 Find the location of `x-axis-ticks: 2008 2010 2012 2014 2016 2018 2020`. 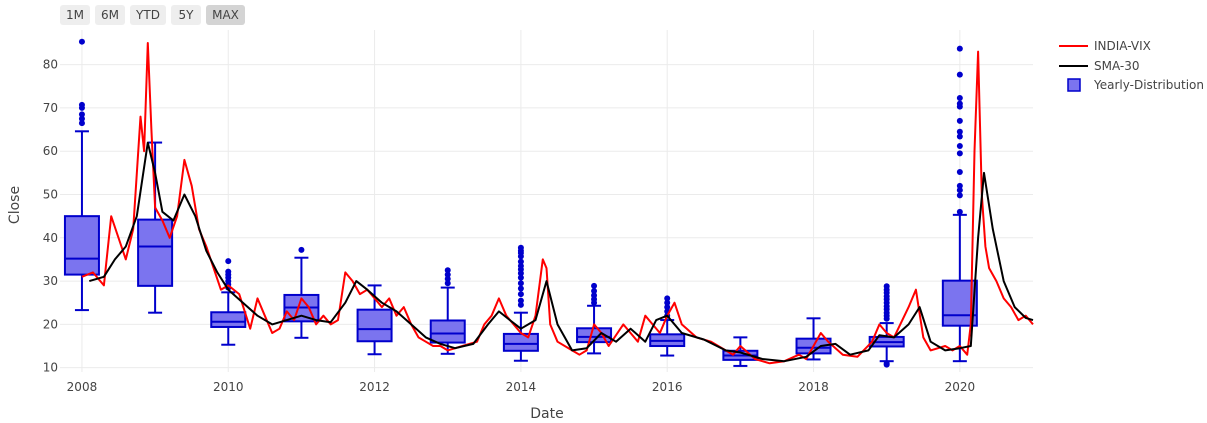

x-axis-ticks: 2008 2010 2012 2014 2016 2018 2020 is located at coordinates (521, 387).